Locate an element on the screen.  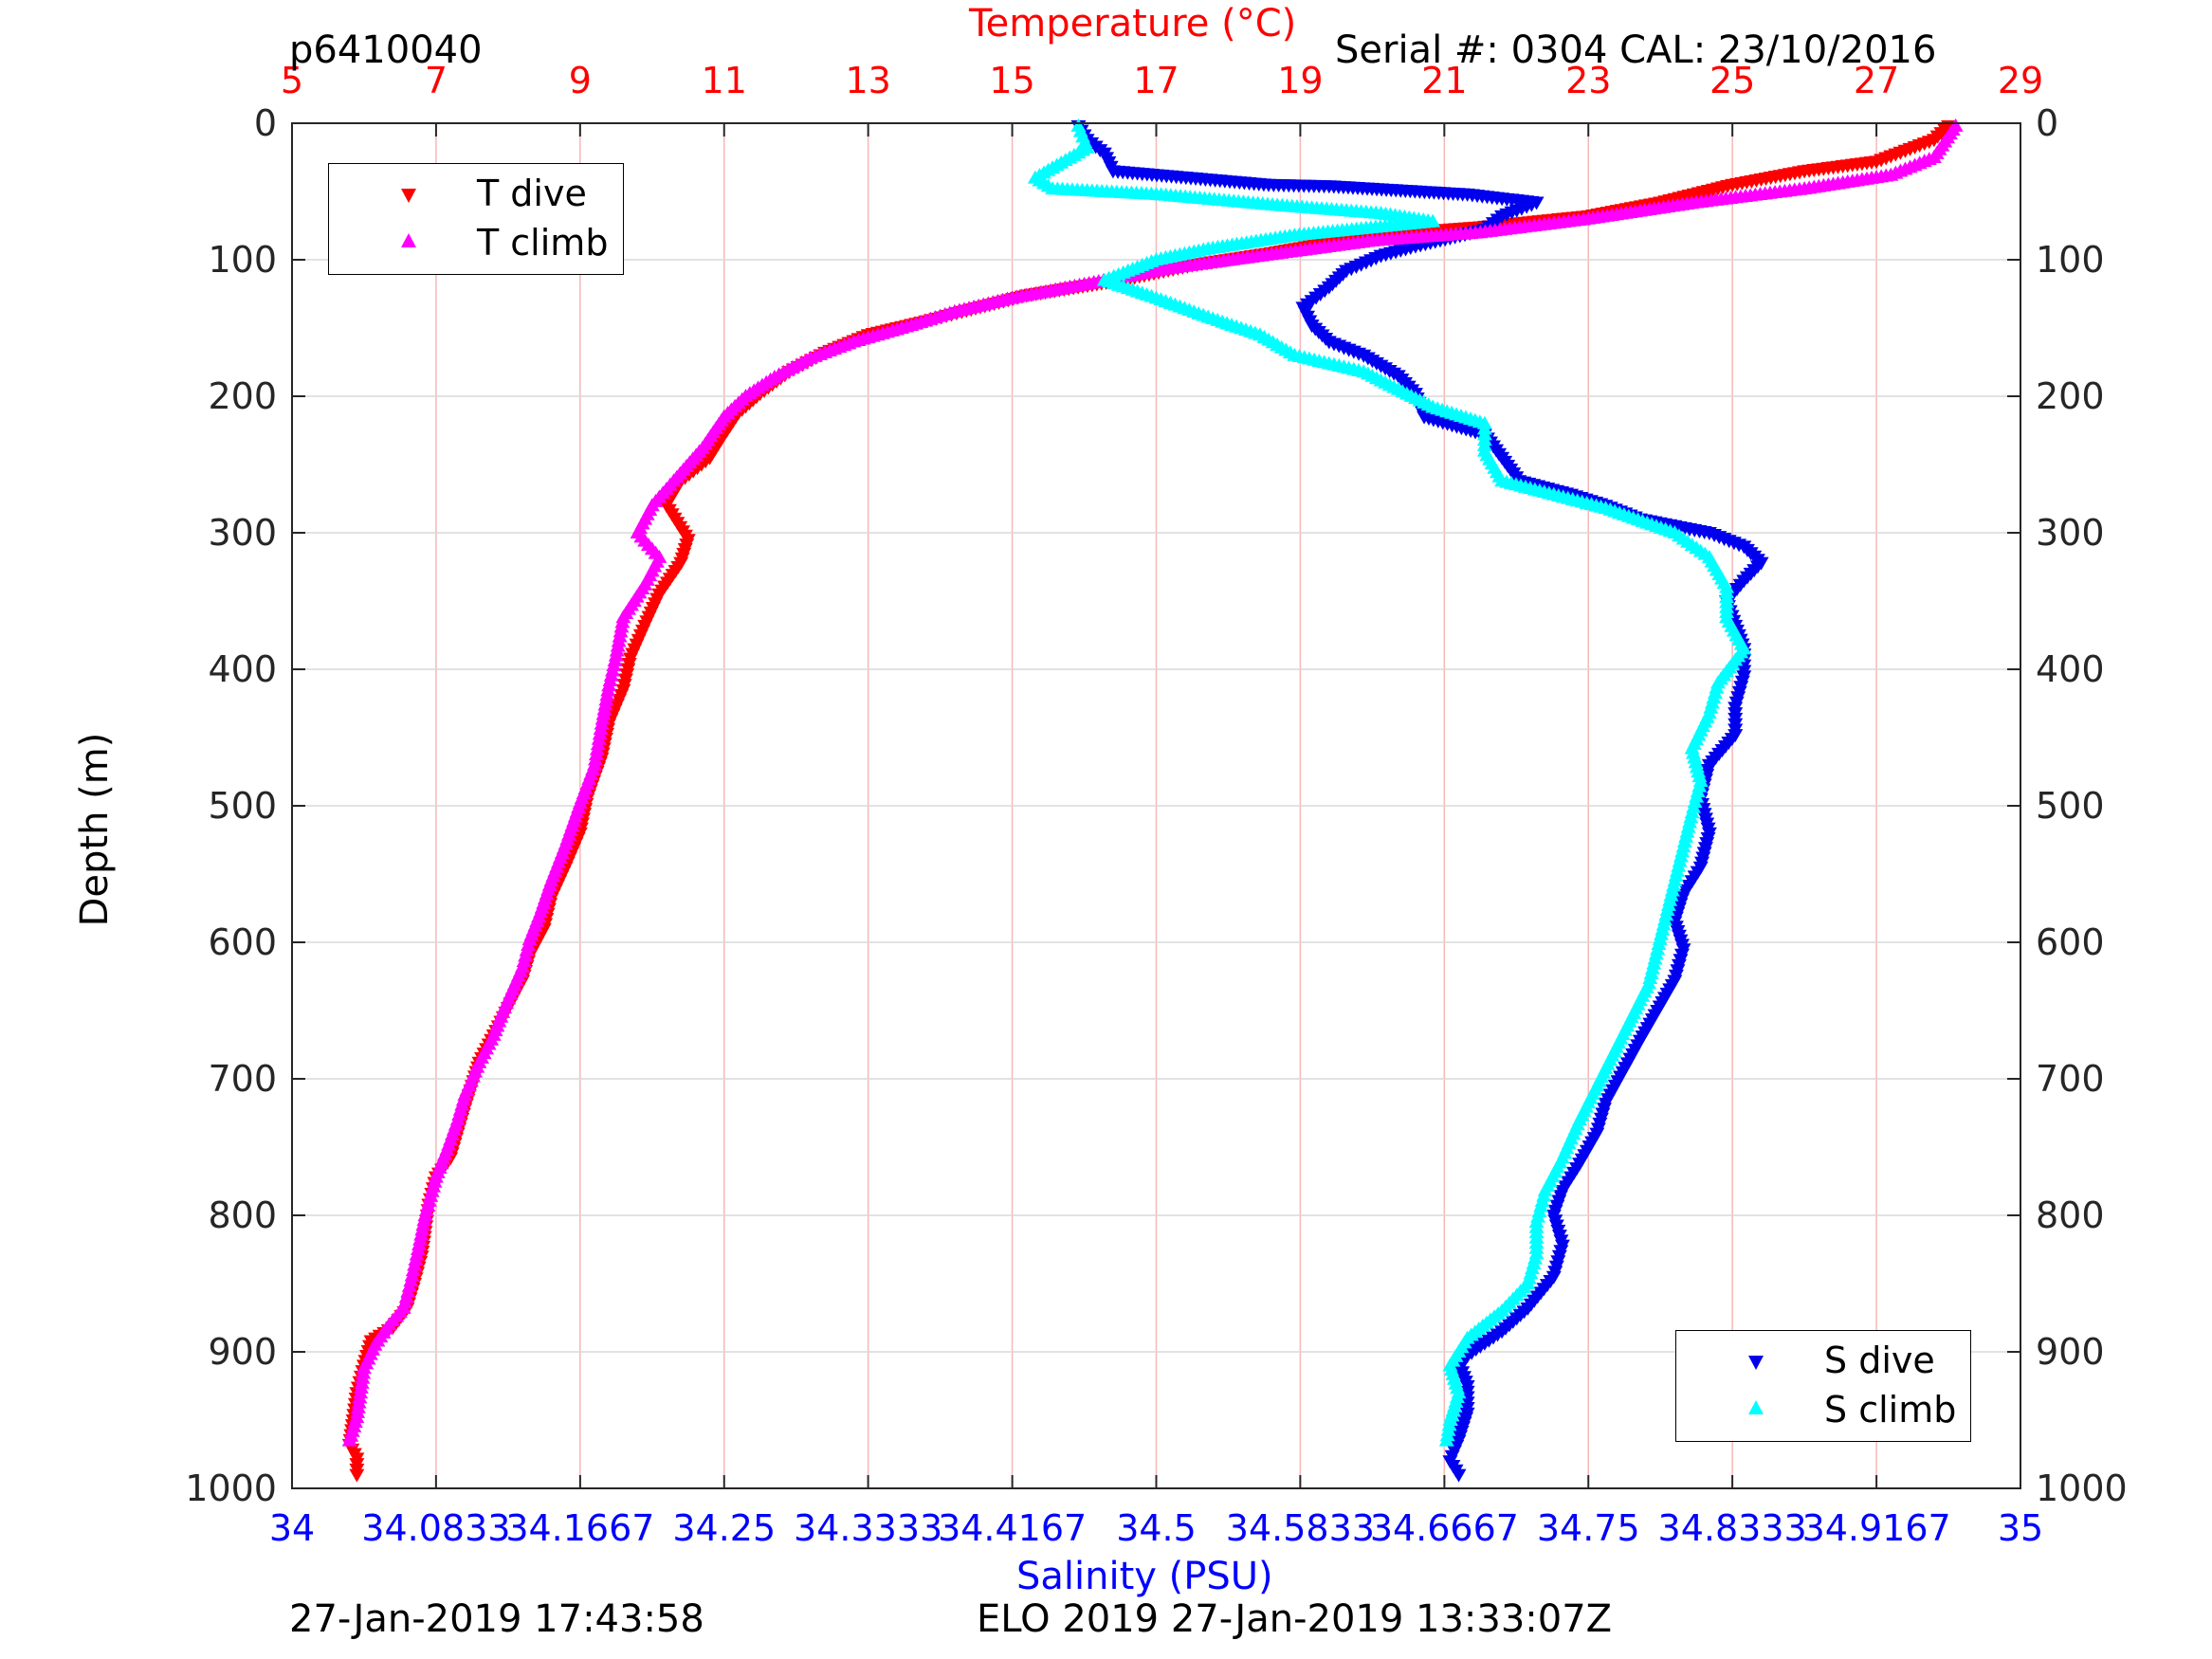
legend-entry-s-dive: S dive is located at coordinates (1823, 1361).